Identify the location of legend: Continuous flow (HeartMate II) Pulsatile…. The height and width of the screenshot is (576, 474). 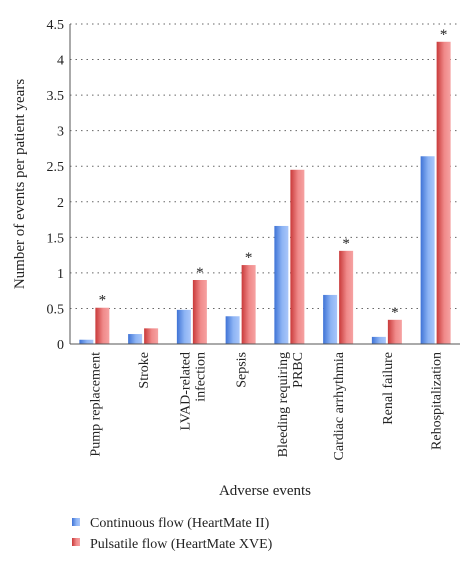
(172, 534).